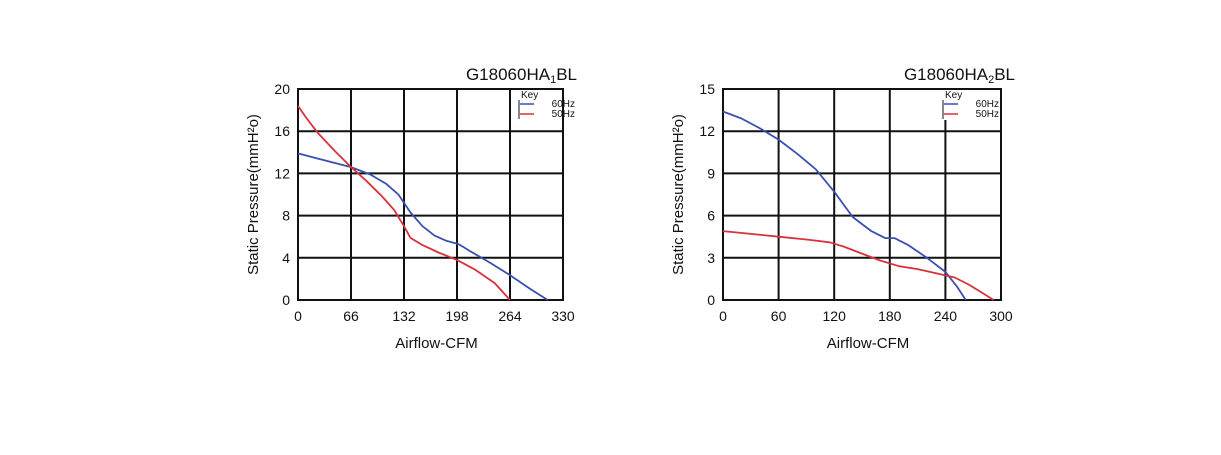 The image size is (1221, 455). I want to click on y-tick-label: 16, so click(282, 131).